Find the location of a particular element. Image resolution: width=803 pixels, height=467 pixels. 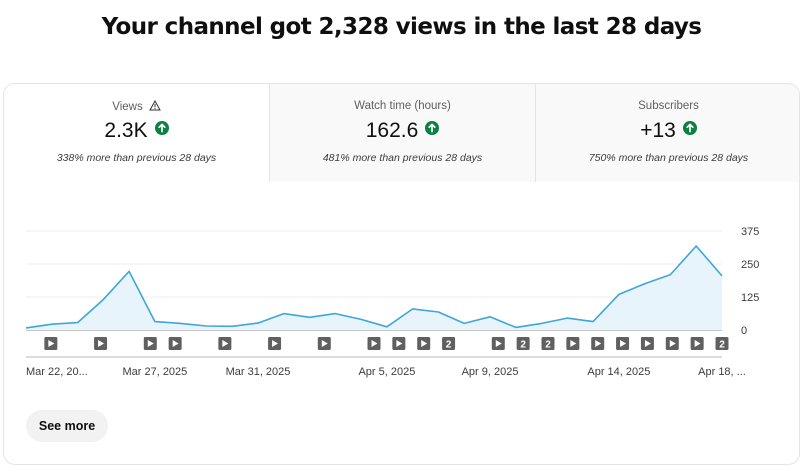

tab-views-compare: 338% more than previous 28 days is located at coordinates (136, 158).